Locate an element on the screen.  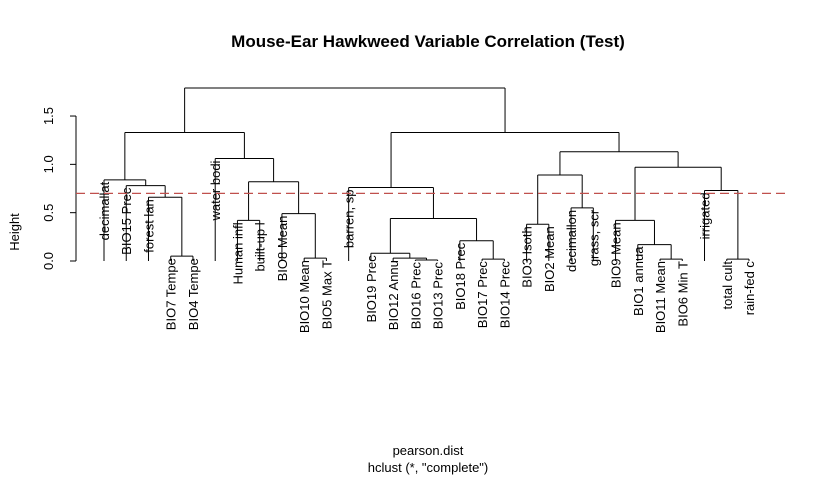
leaf-label: BIO15 Prec is located at coordinates (126, 221).